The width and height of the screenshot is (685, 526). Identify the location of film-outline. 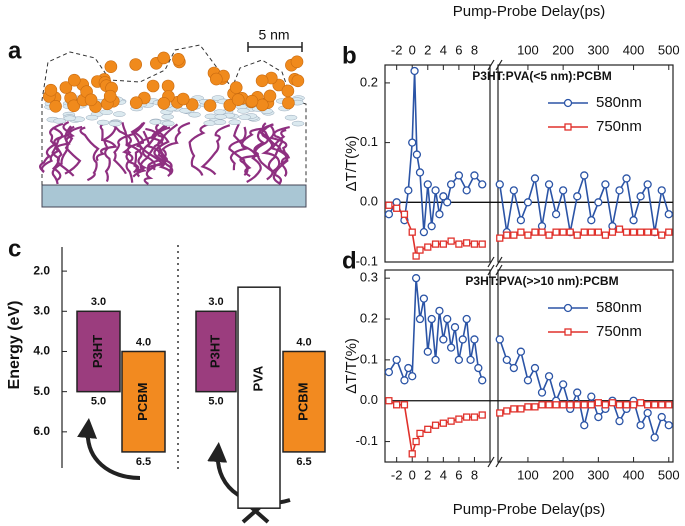
(174, 114).